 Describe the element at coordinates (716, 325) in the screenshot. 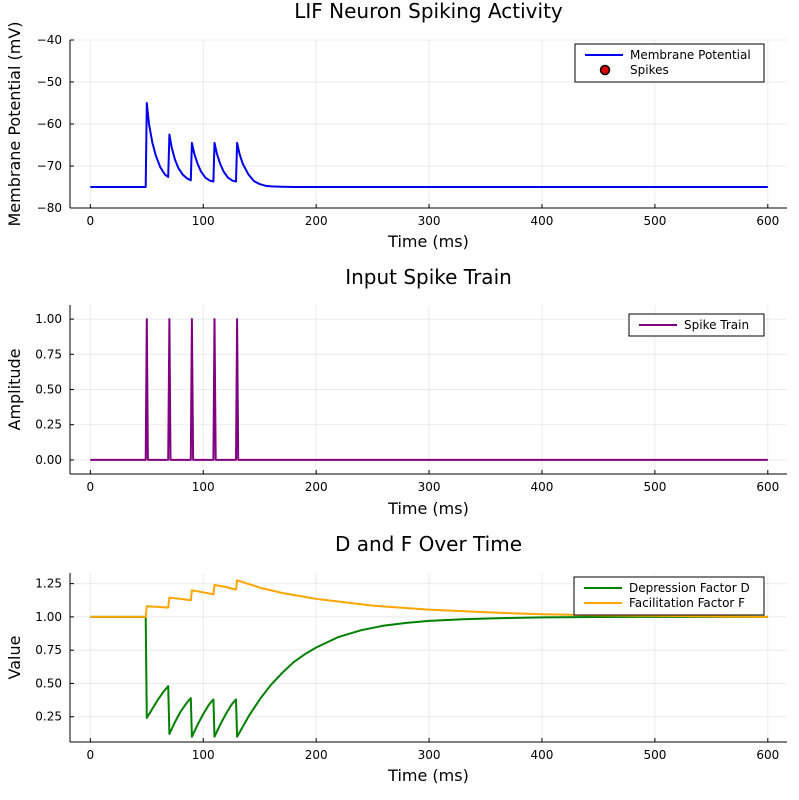

I see `legend-label: Spike Train` at that location.